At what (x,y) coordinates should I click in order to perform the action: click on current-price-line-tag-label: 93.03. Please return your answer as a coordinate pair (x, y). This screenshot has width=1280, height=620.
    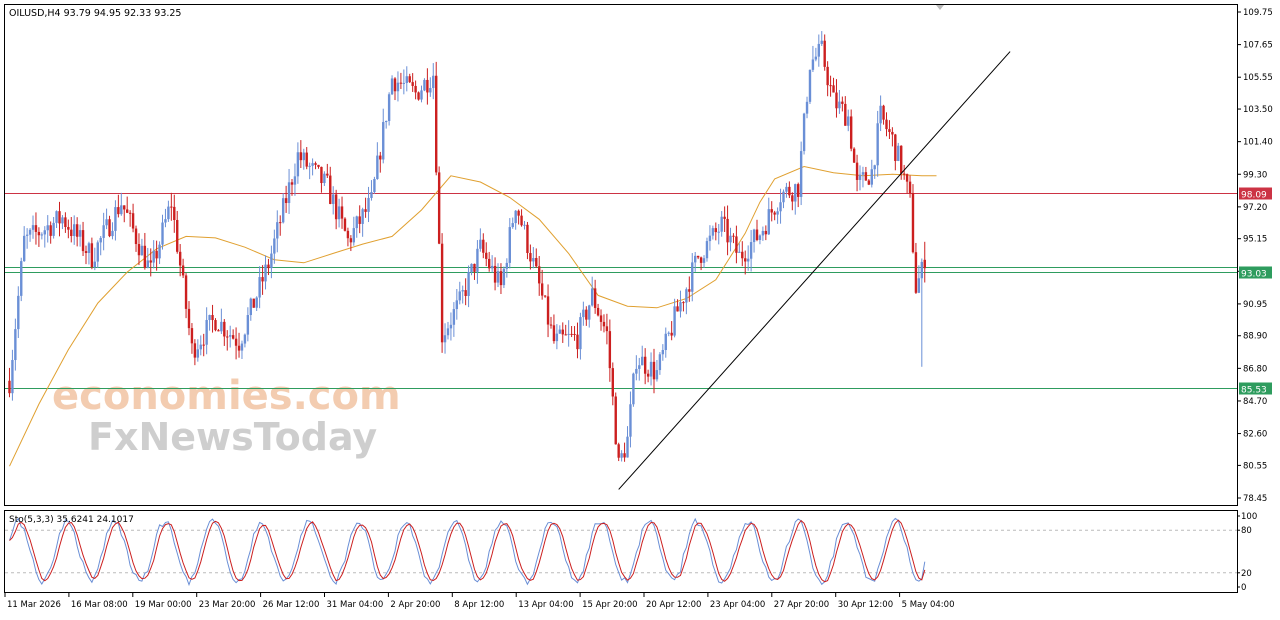
    Looking at the image, I should click on (1254, 275).